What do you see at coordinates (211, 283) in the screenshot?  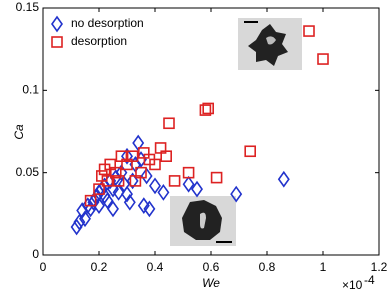 I see `x-axis-label: We` at bounding box center [211, 283].